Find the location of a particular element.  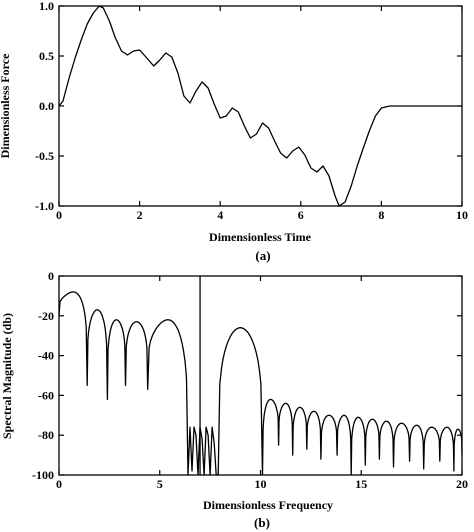

chartB-y-tick-label-4: -80 is located at coordinates (46, 435).